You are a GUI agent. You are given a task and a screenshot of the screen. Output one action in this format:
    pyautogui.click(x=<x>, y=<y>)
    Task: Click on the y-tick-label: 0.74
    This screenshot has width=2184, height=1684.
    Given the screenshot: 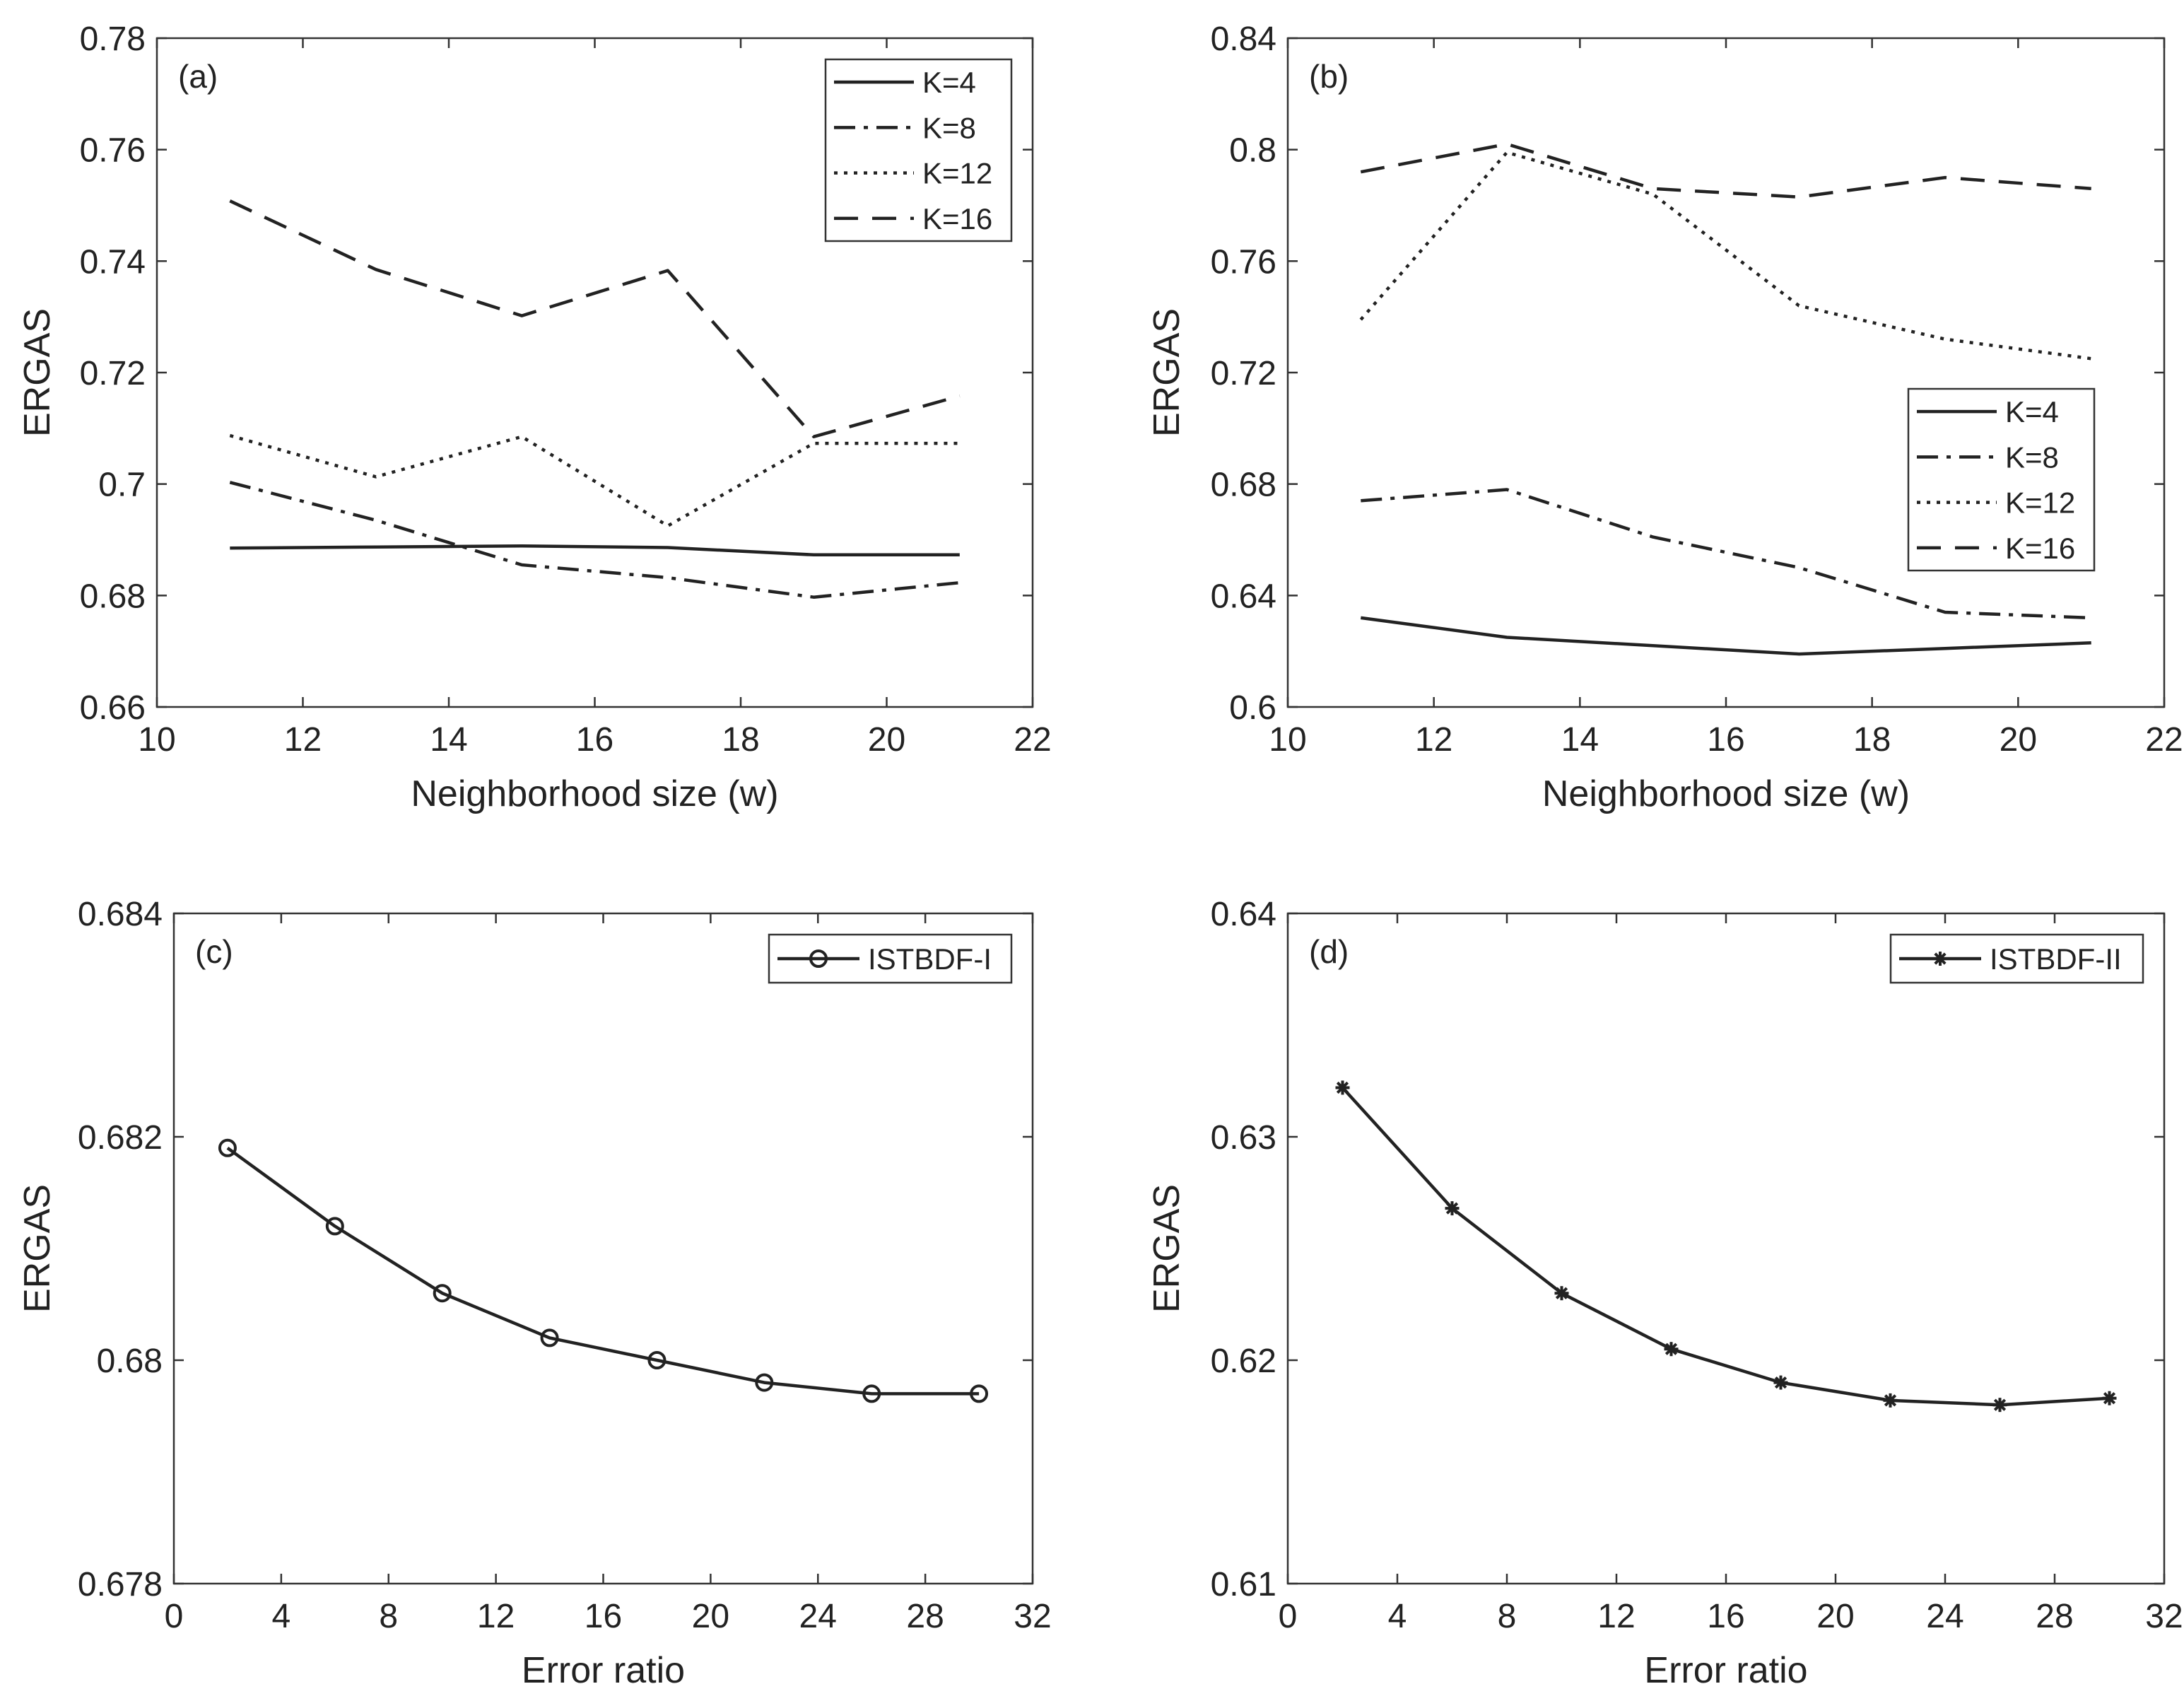 What is the action you would take?
    pyautogui.click(x=113, y=262)
    